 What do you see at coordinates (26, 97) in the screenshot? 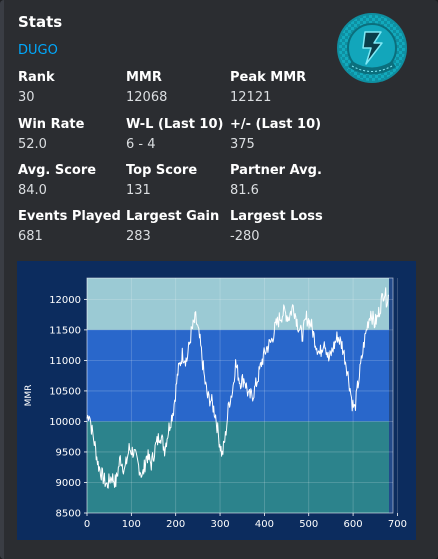
I see `stat-value: 30` at bounding box center [26, 97].